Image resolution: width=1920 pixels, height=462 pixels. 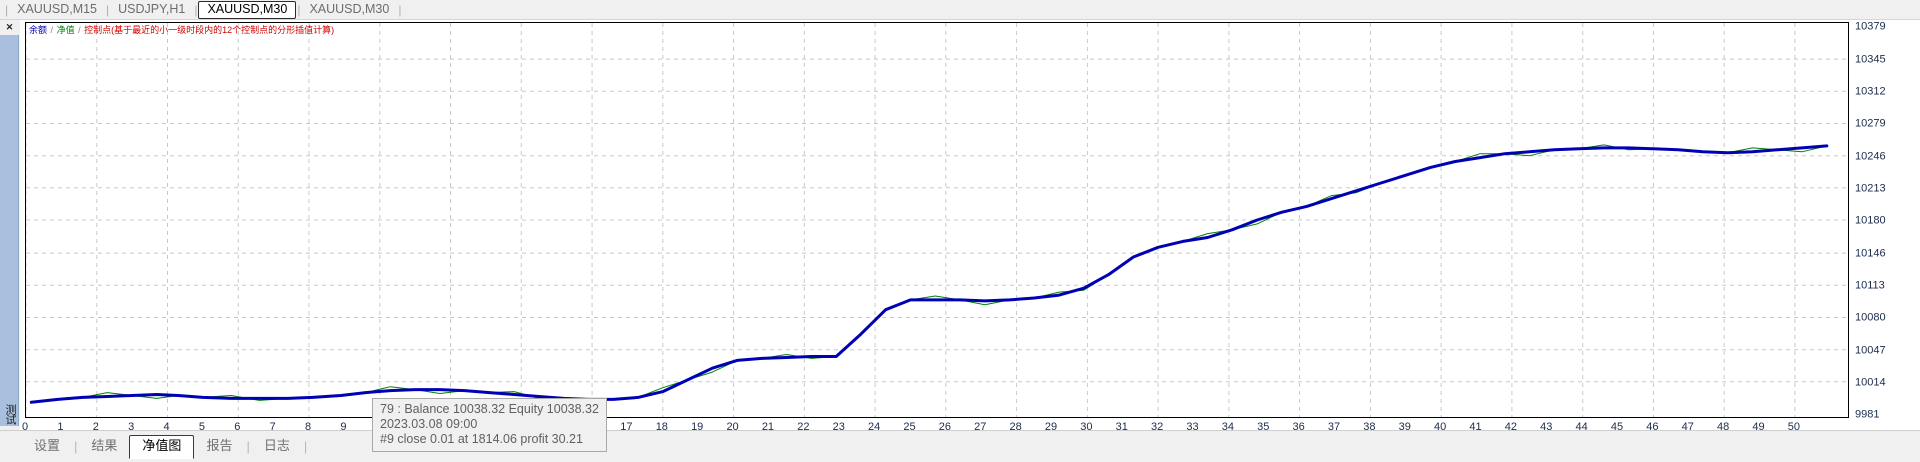 What do you see at coordinates (9, 27) in the screenshot?
I see `close-icon: ✕` at bounding box center [9, 27].